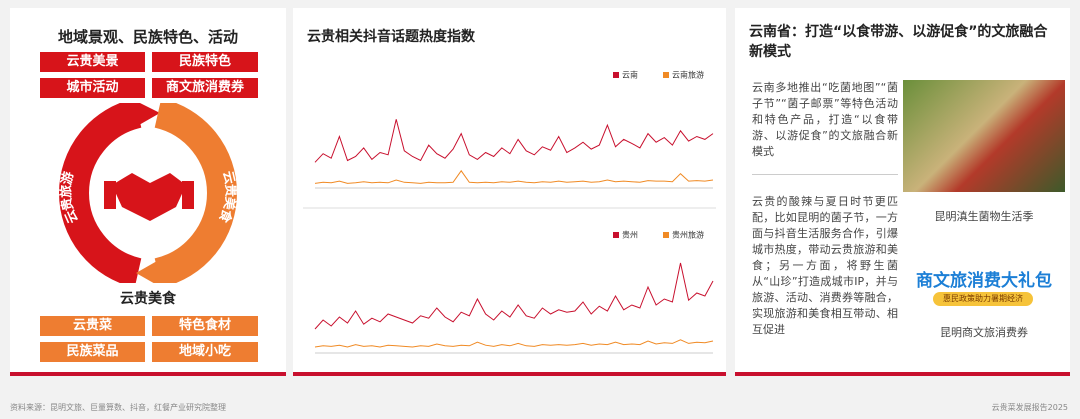 Image resolution: width=1080 pixels, height=419 pixels. What do you see at coordinates (1029, 407) in the screenshot?
I see `report-name: 云贵菜发展报告2025` at bounding box center [1029, 407].